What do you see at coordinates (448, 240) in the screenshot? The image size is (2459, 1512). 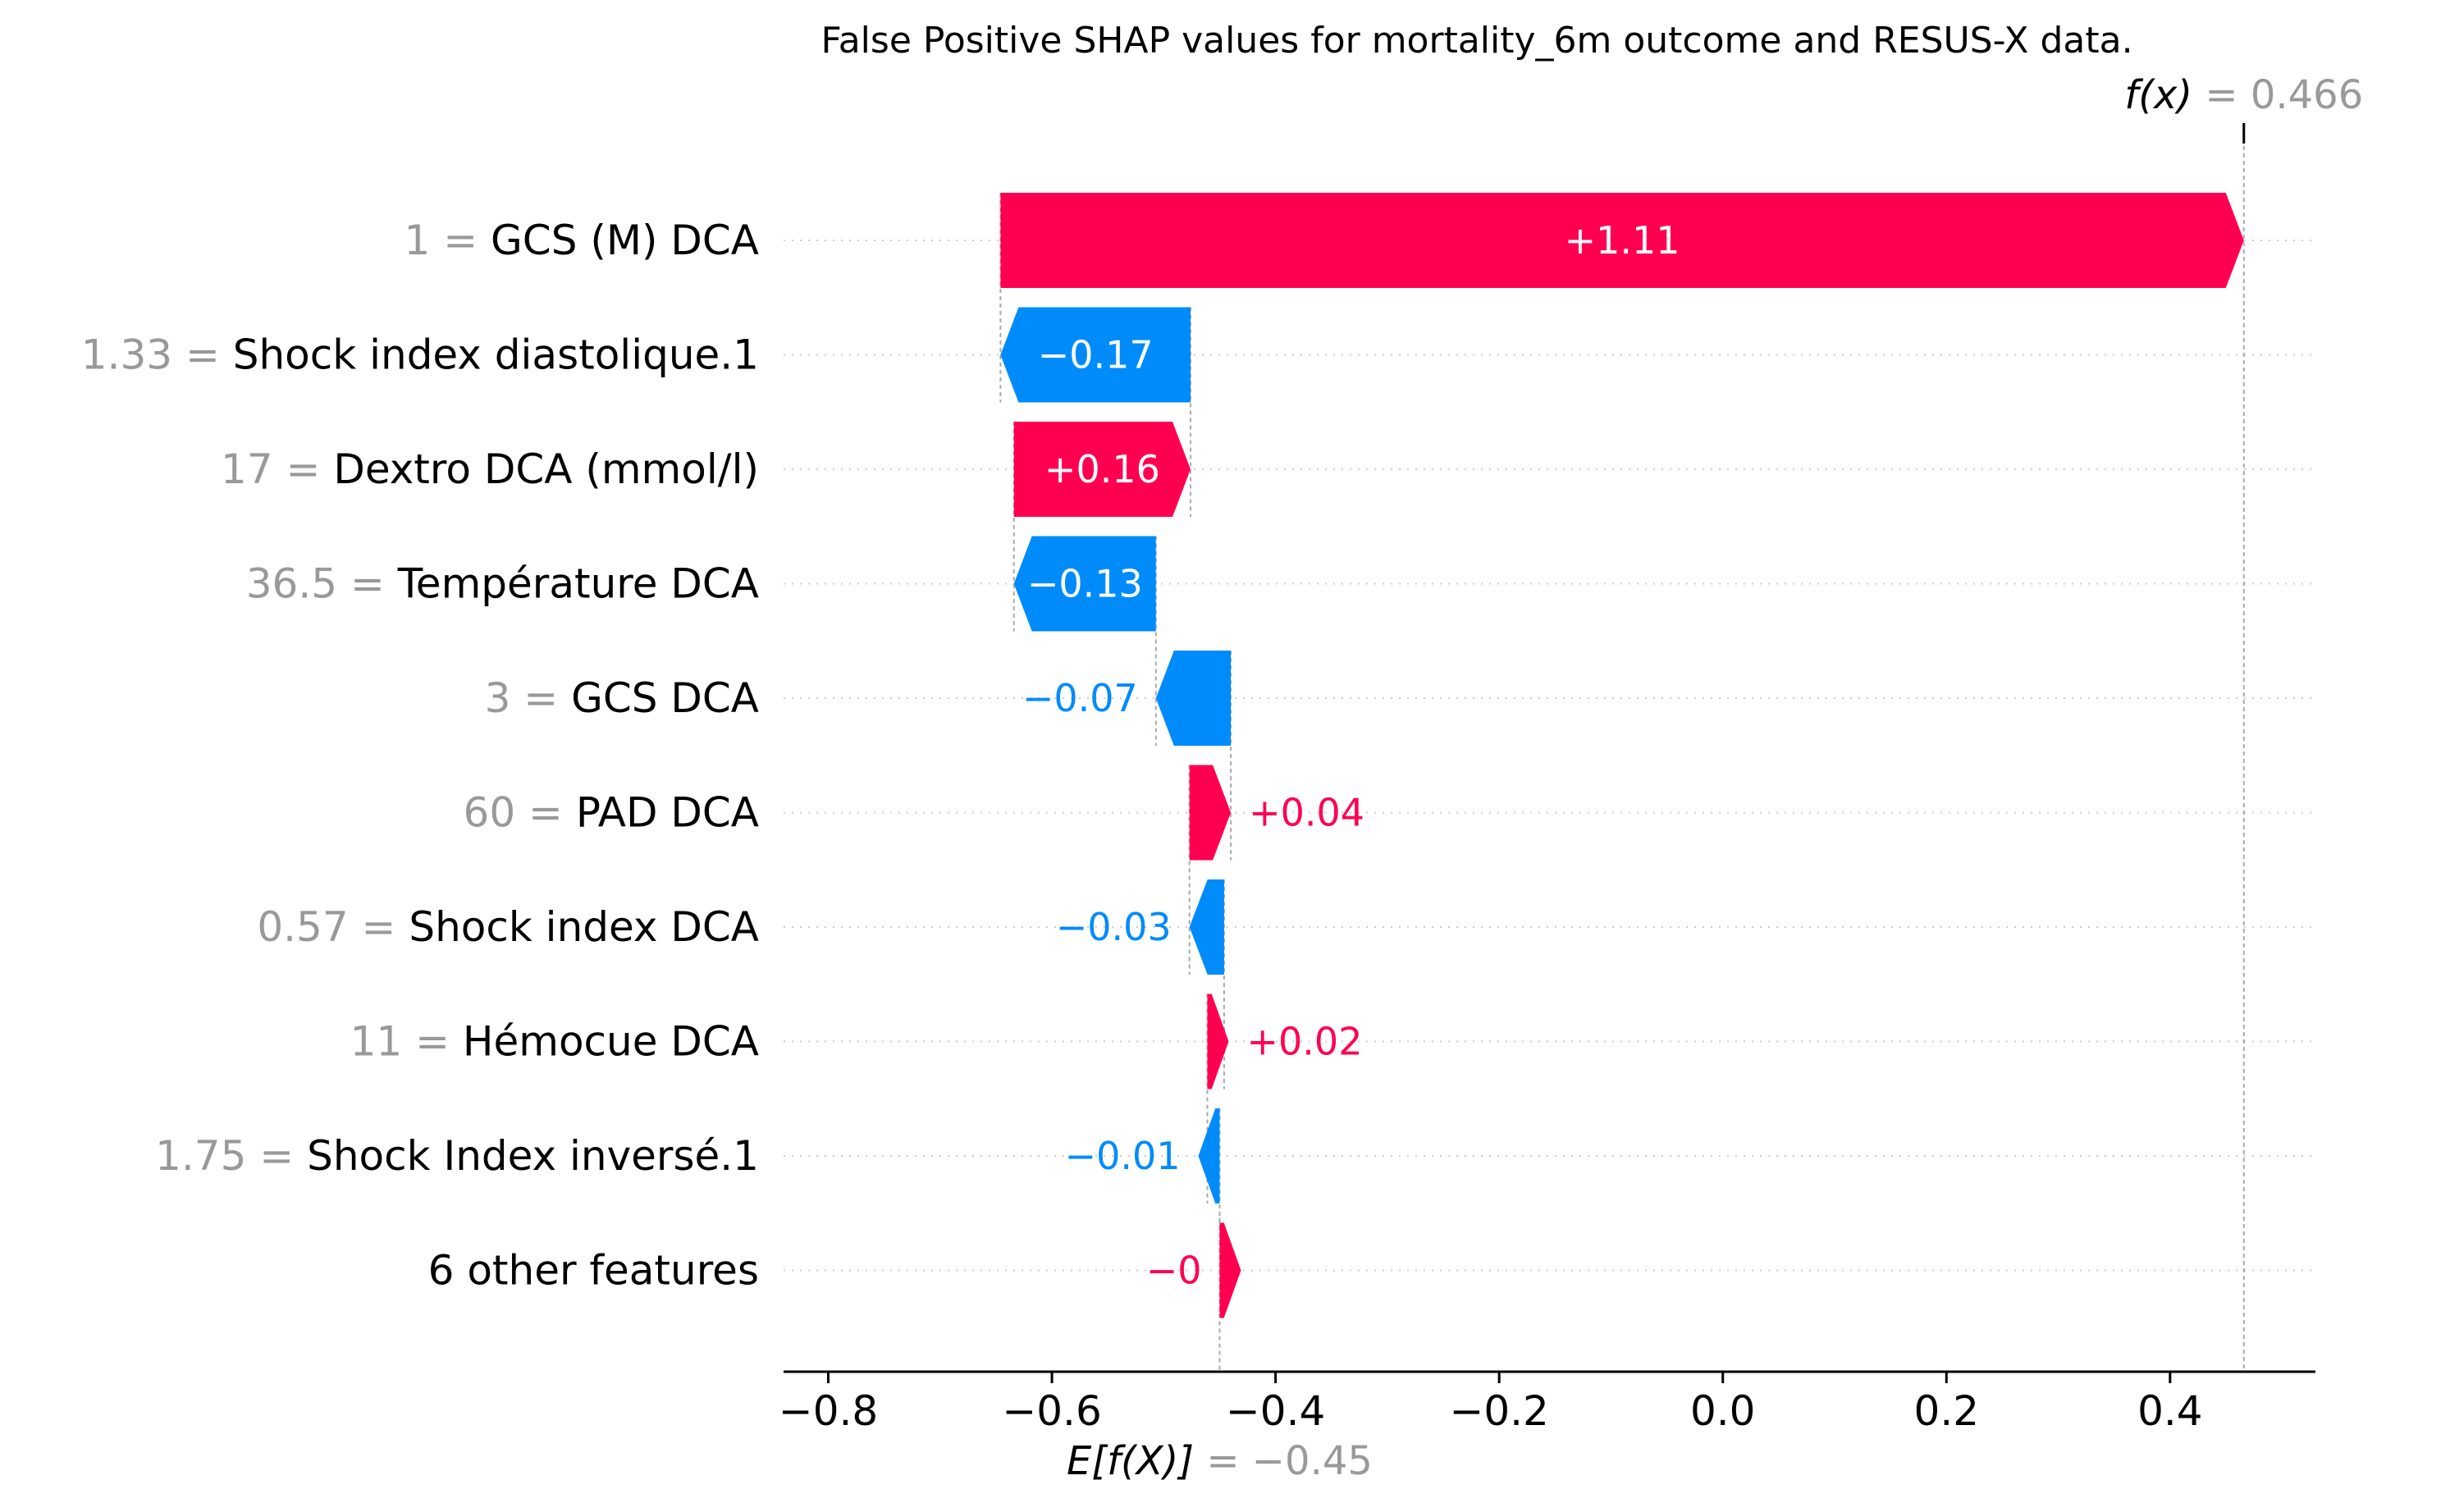 I see `feature-value: 1 =` at bounding box center [448, 240].